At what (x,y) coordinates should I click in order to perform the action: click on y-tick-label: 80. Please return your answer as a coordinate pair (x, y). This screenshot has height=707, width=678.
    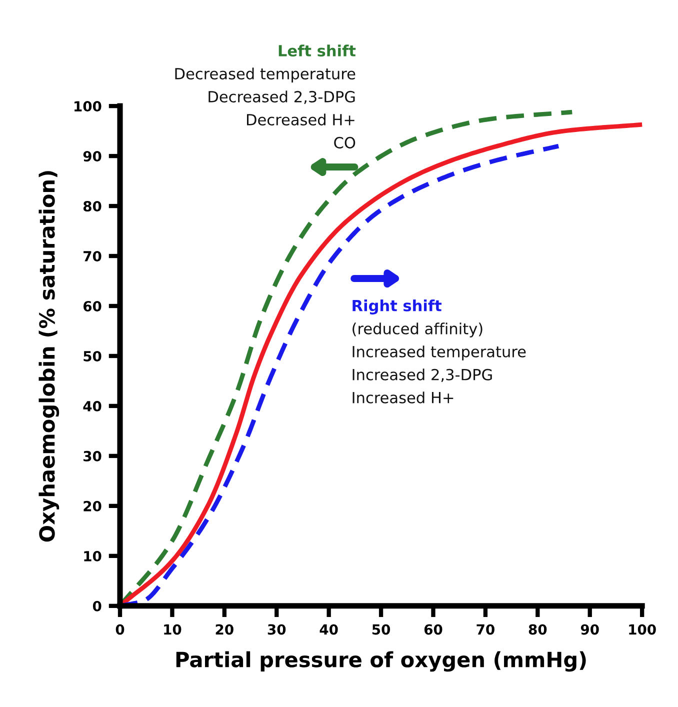
    Looking at the image, I should click on (92, 206).